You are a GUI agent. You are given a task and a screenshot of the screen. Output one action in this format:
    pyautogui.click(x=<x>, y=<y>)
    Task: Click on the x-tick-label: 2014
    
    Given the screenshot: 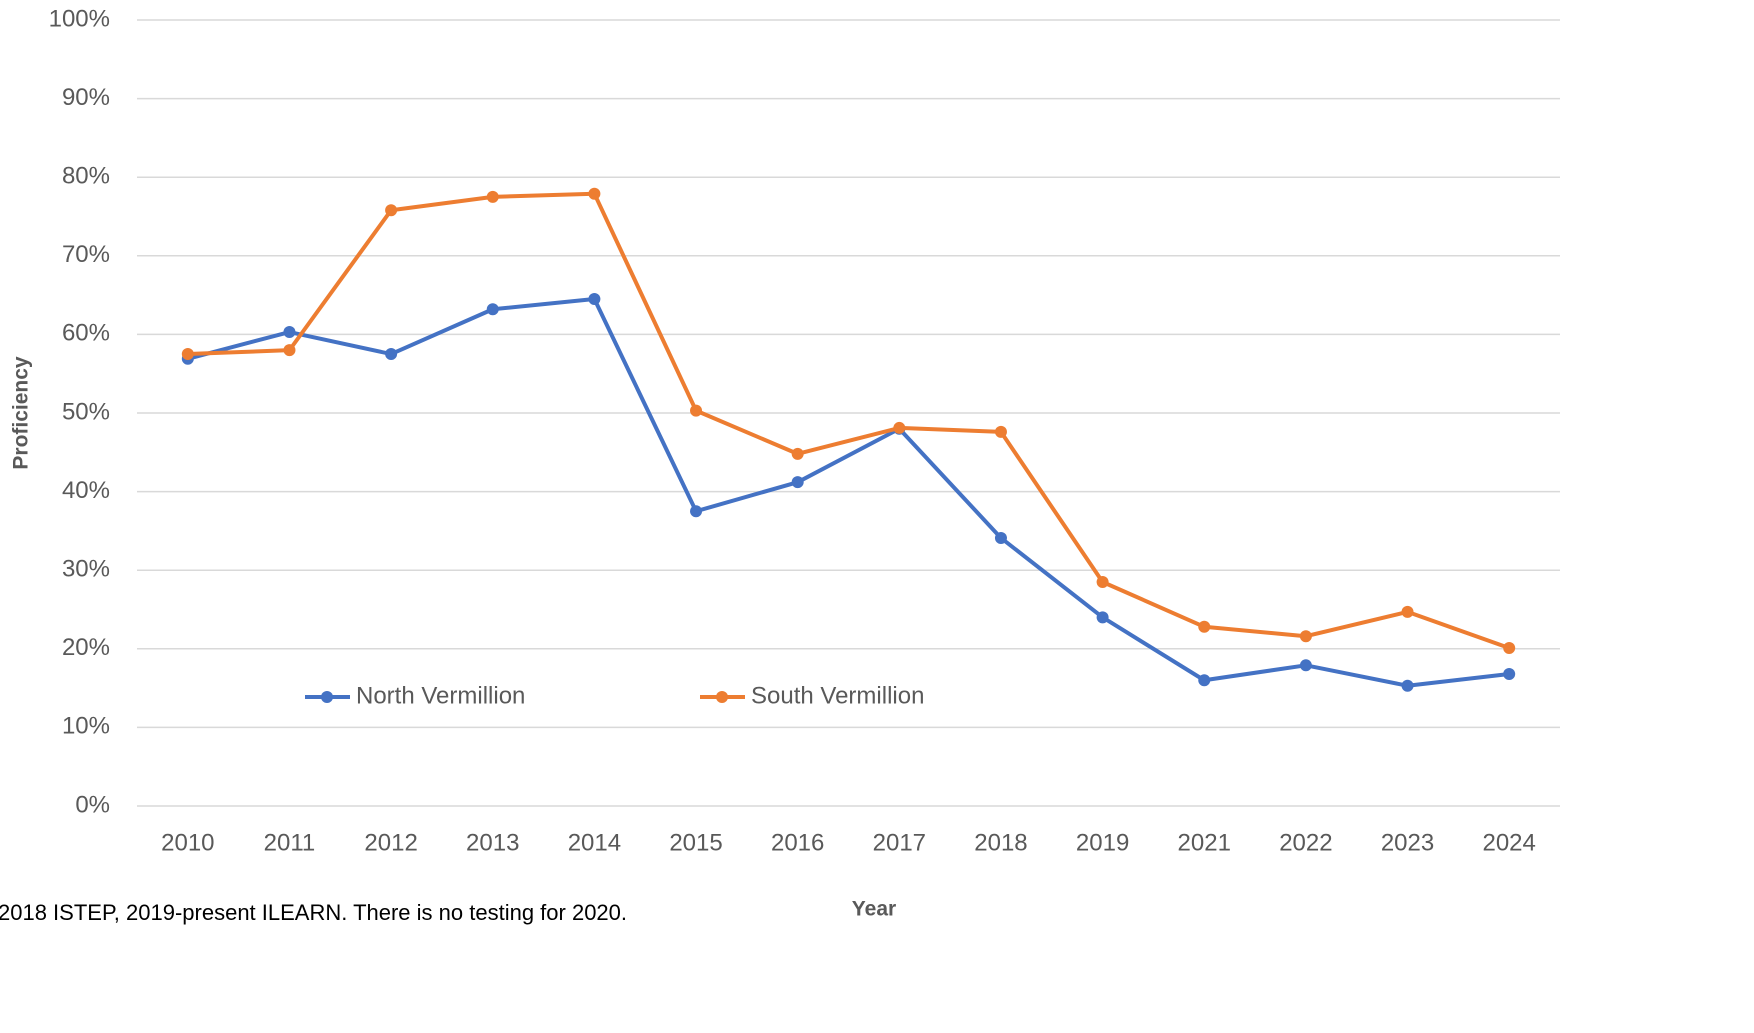 What is the action you would take?
    pyautogui.click(x=594, y=842)
    